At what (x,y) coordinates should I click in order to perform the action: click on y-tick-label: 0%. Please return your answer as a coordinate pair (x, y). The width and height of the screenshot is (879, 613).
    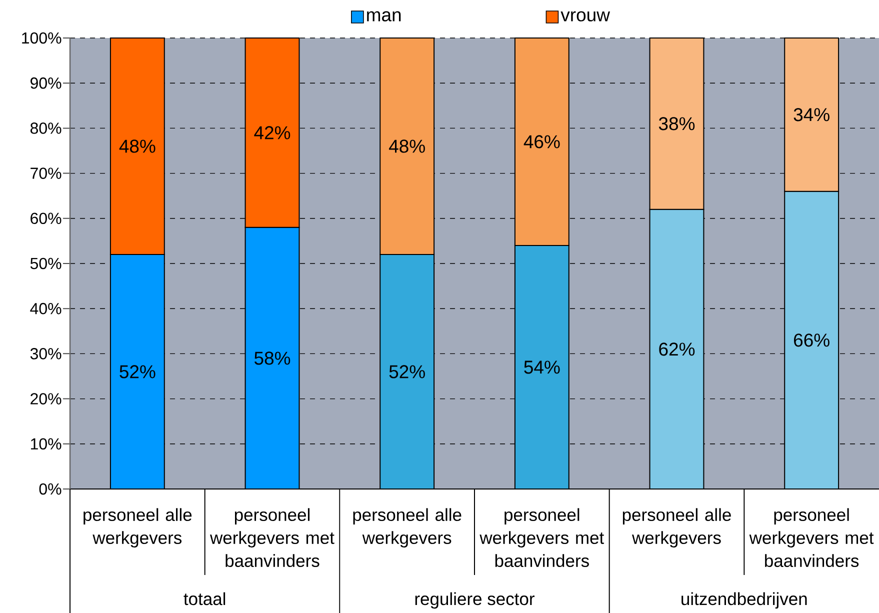
    Looking at the image, I should click on (50, 489).